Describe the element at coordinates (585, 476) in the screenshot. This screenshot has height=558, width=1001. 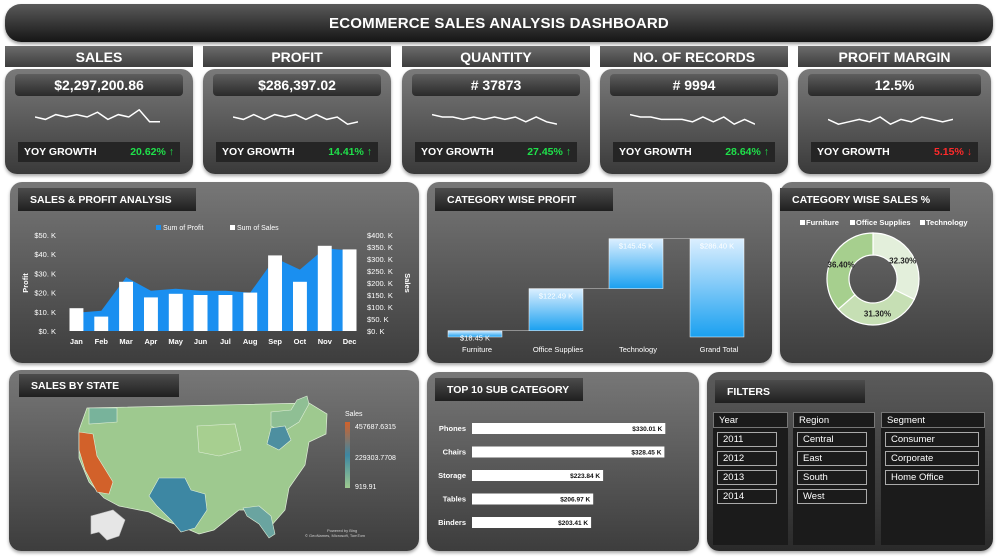
I see `subcategory-value-storage: $223.84 K` at that location.